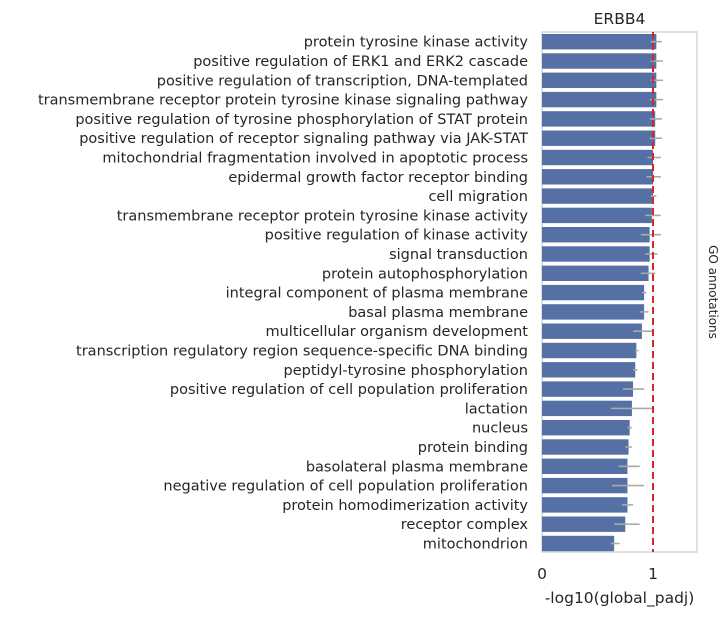  I want to click on category-label: positive regulation of kinase activity, so click(397, 236).